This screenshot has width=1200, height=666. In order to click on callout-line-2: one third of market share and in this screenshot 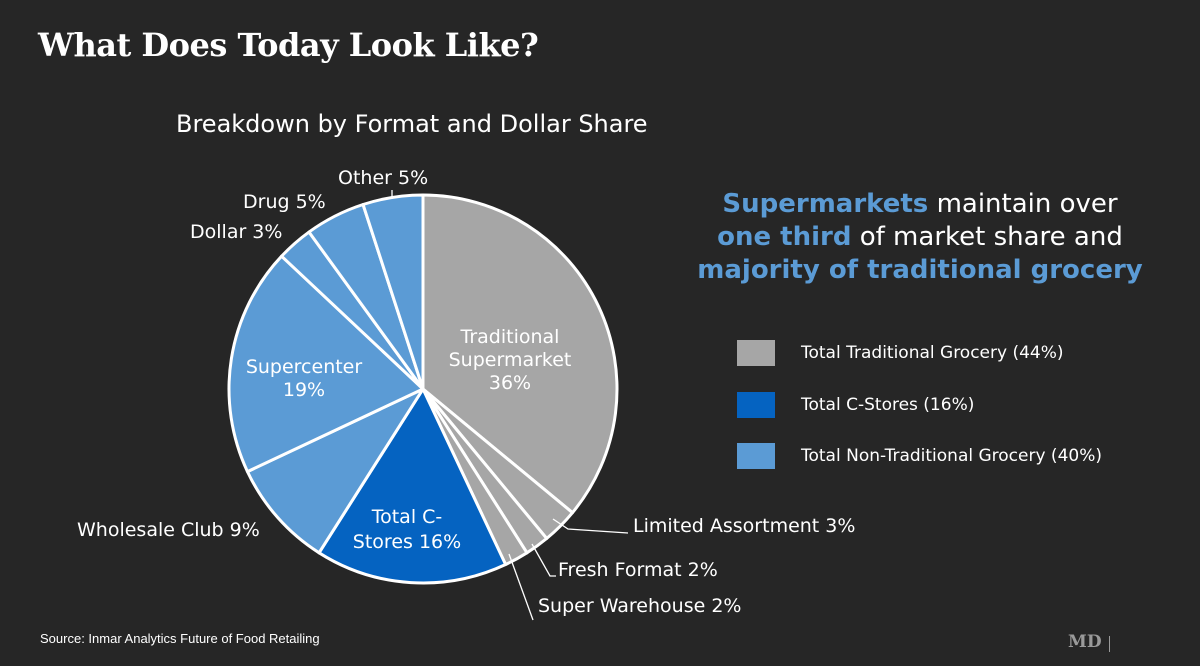, I will do `click(920, 237)`.